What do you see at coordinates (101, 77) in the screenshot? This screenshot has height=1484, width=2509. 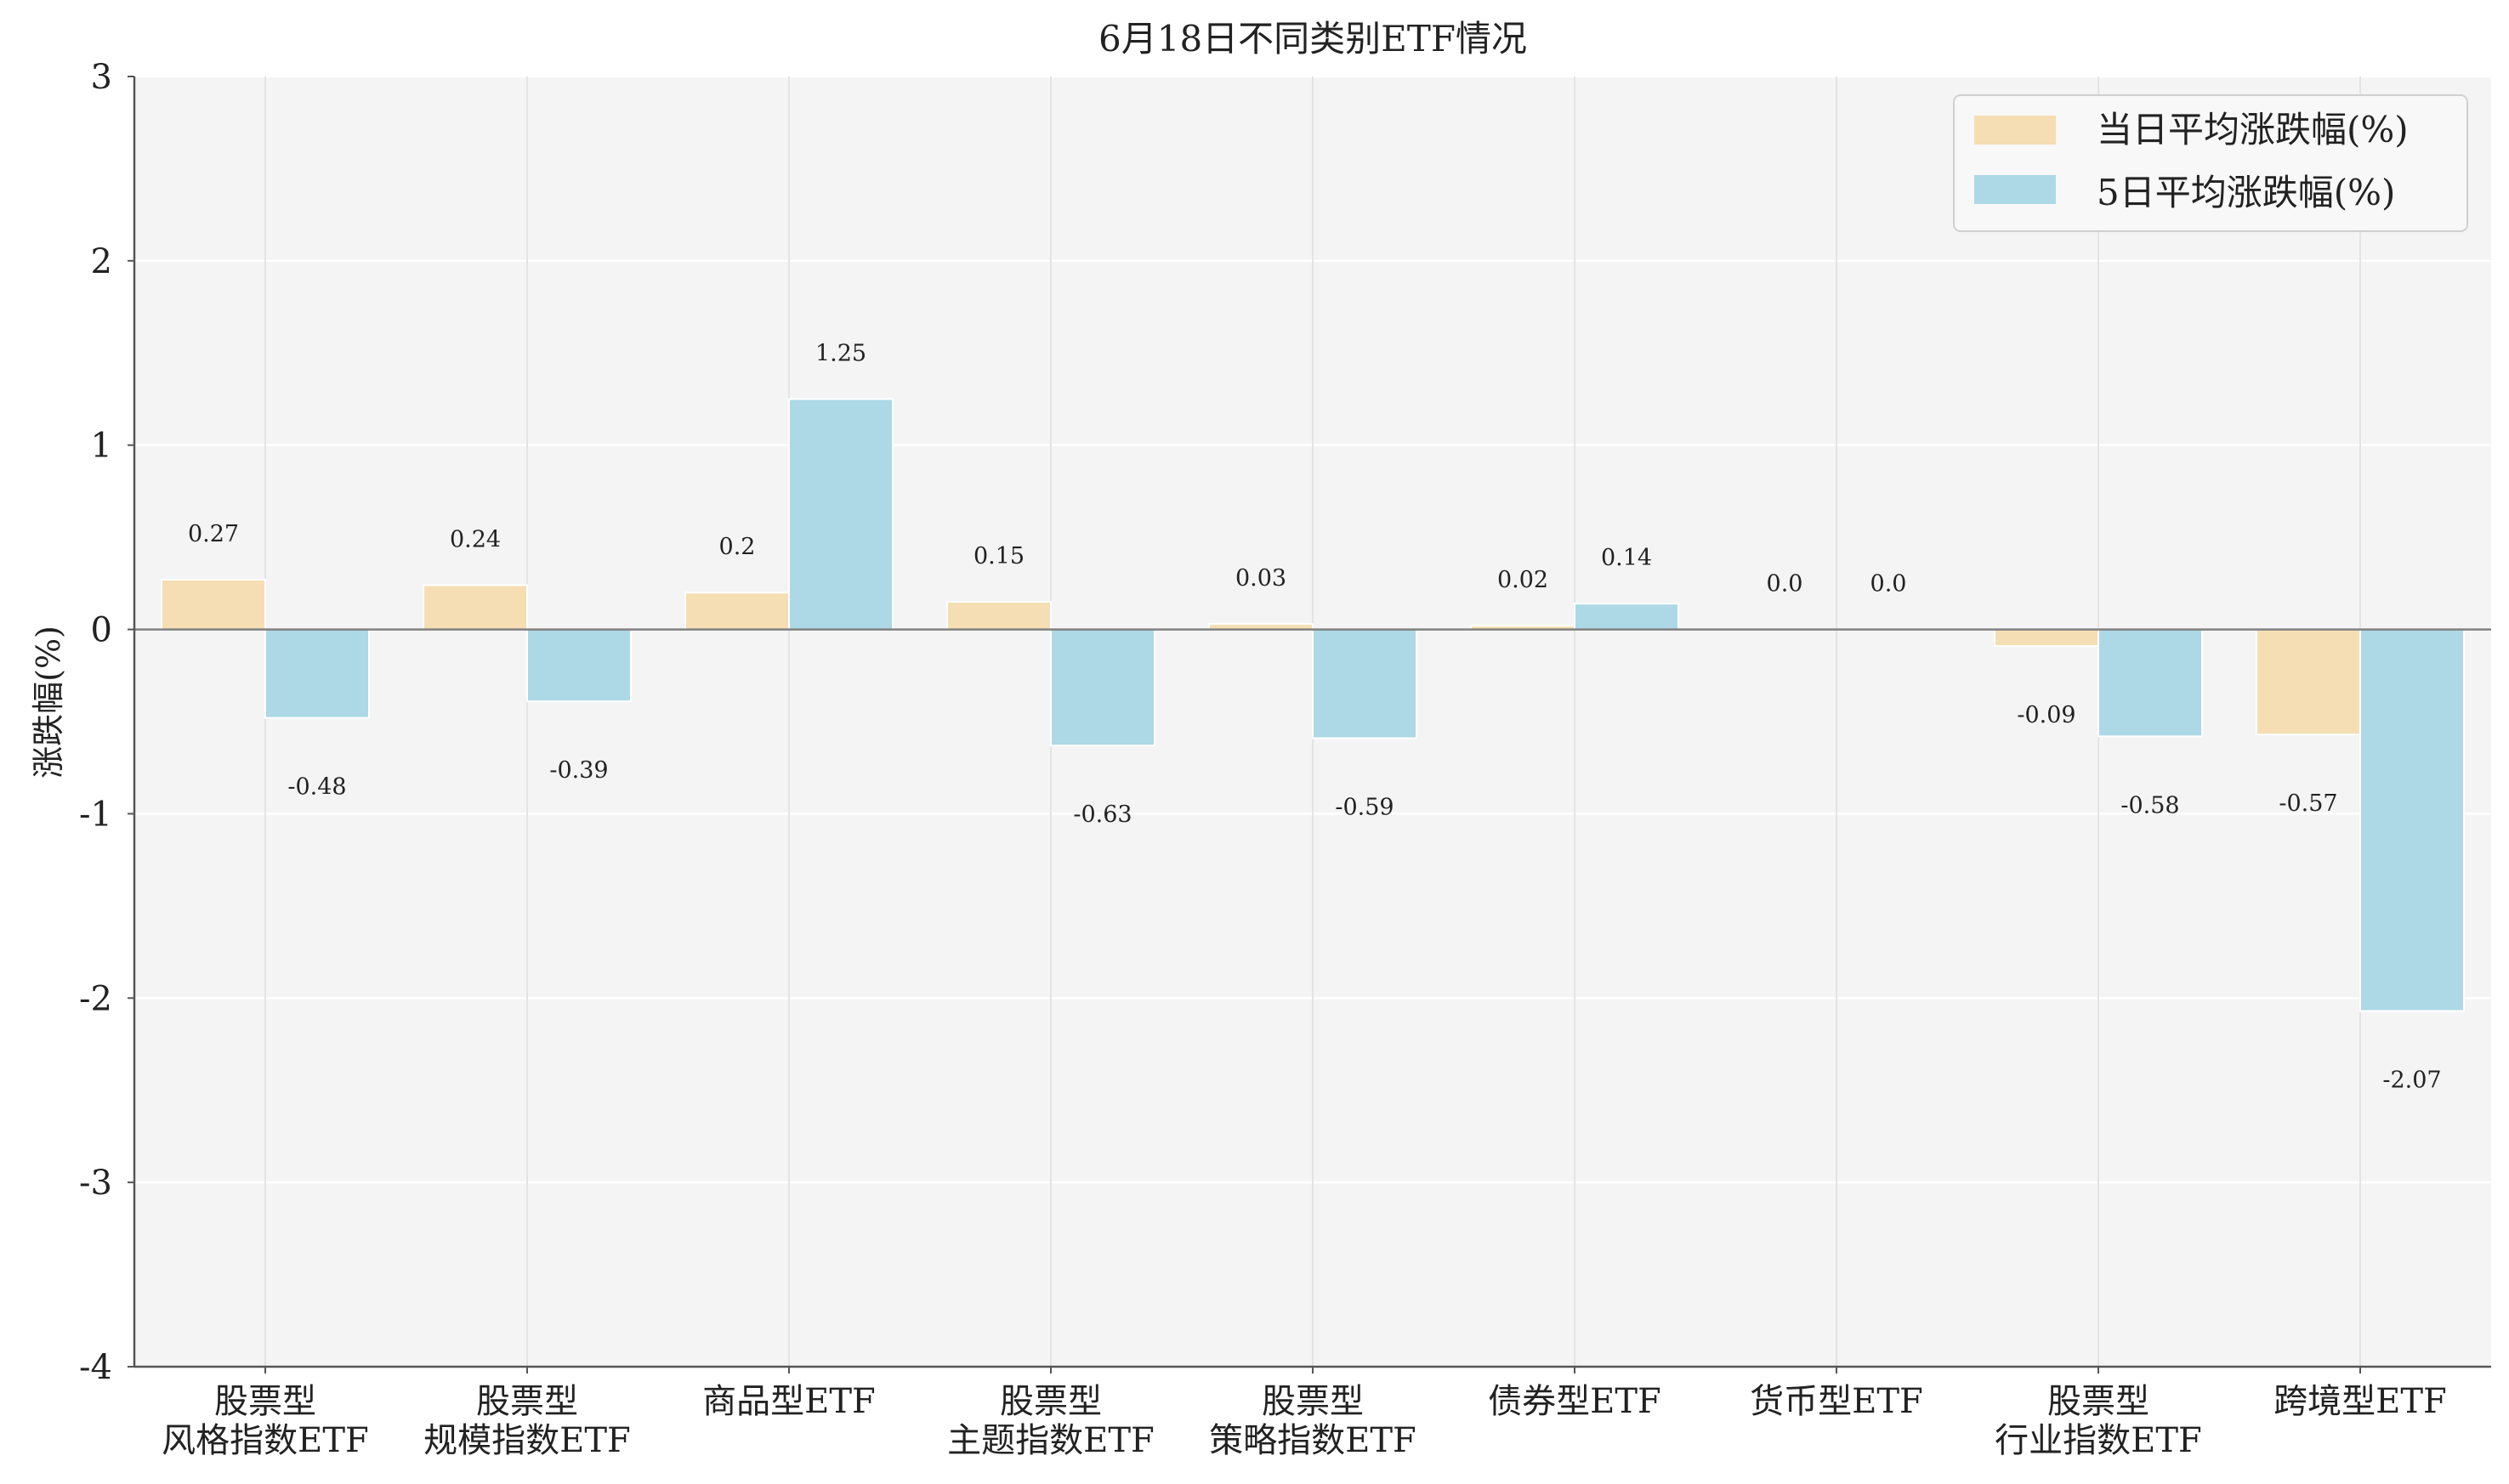 I see `y-tick-label: 3` at bounding box center [101, 77].